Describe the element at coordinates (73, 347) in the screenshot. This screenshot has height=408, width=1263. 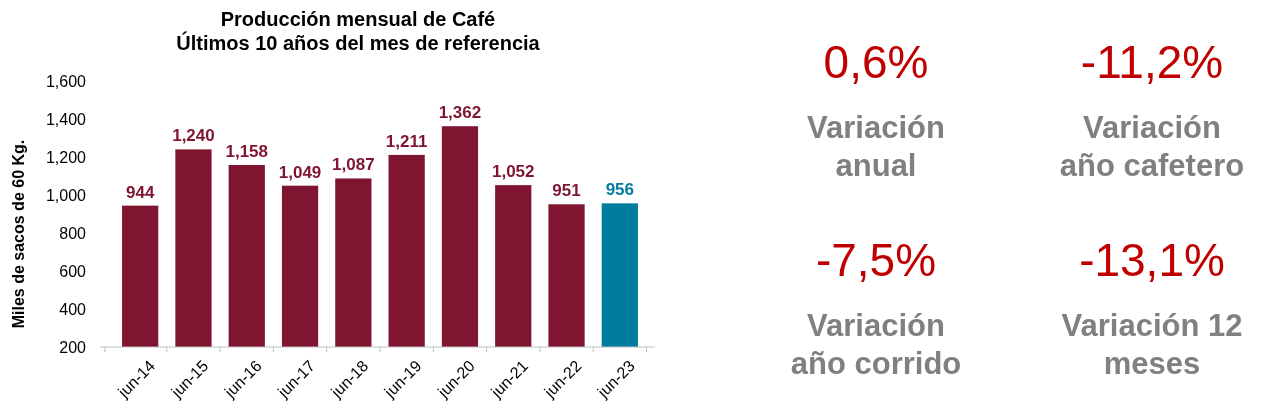
I see `y-tick-label: 200` at that location.